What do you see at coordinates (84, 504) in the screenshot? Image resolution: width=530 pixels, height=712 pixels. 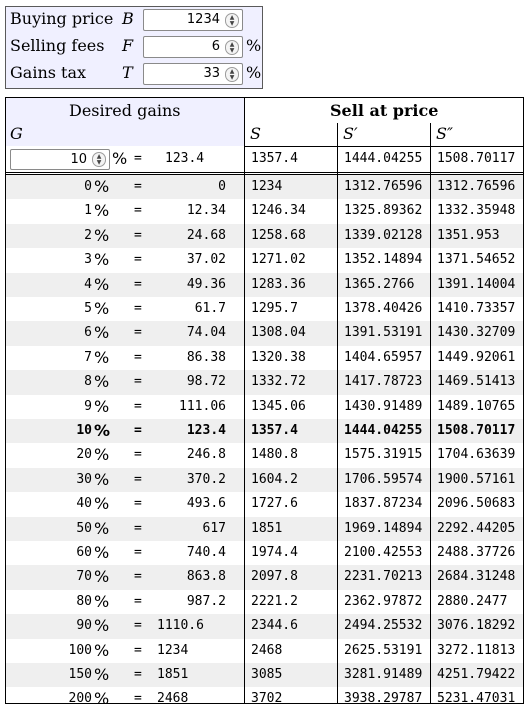 I see `g-percent-cell: 40` at bounding box center [84, 504].